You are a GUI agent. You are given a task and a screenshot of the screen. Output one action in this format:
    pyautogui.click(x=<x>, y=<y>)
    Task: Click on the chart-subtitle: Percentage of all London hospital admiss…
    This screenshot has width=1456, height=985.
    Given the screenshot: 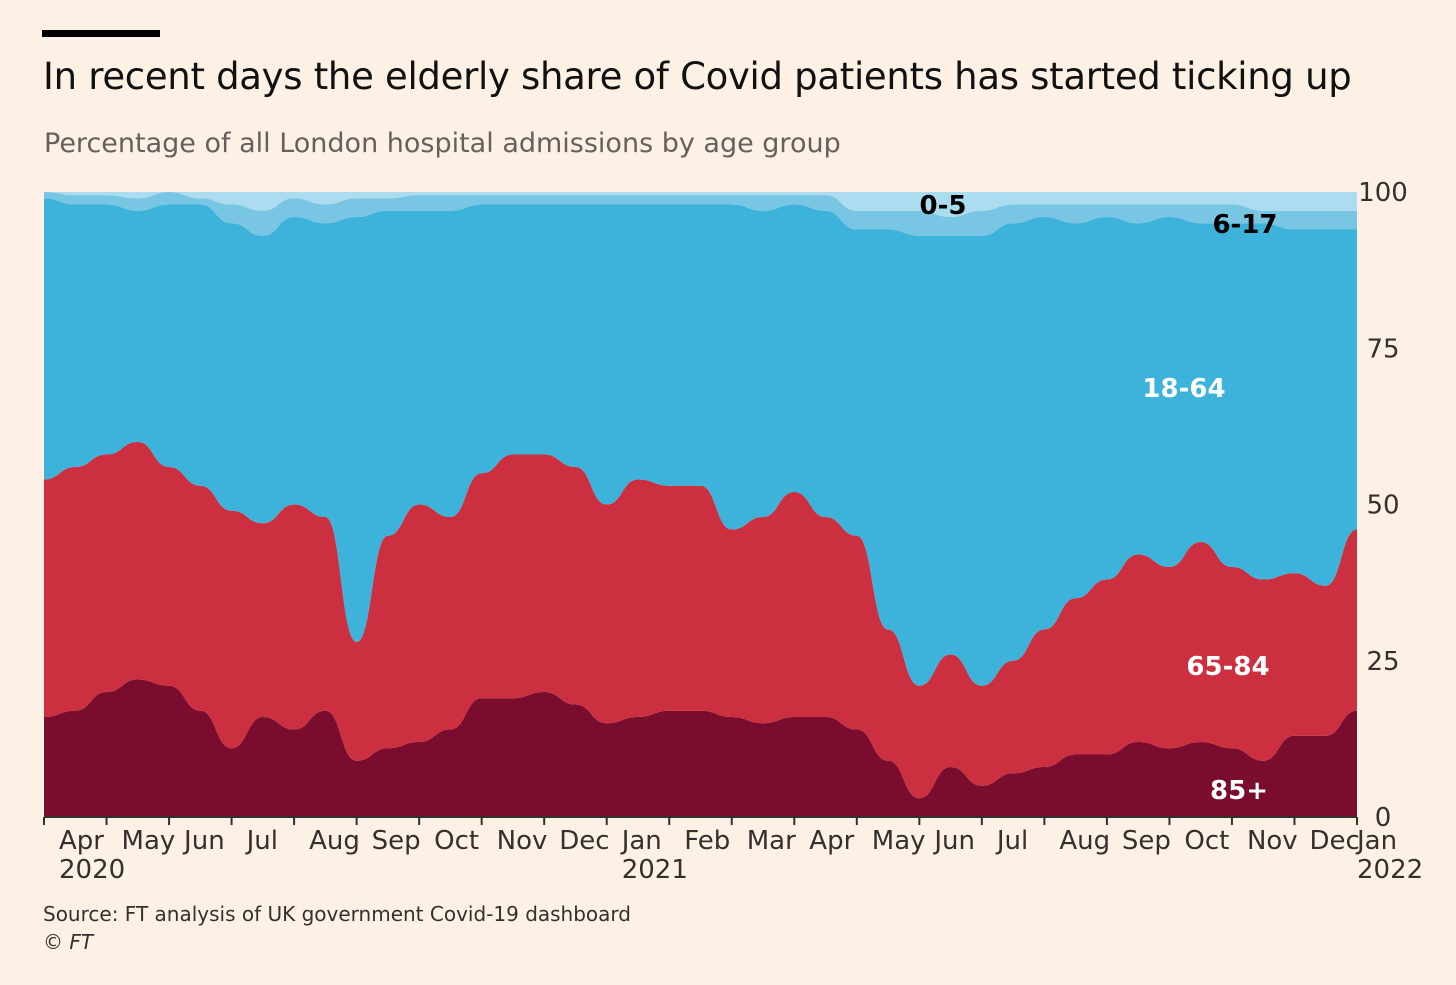 What is the action you would take?
    pyautogui.click(x=442, y=143)
    